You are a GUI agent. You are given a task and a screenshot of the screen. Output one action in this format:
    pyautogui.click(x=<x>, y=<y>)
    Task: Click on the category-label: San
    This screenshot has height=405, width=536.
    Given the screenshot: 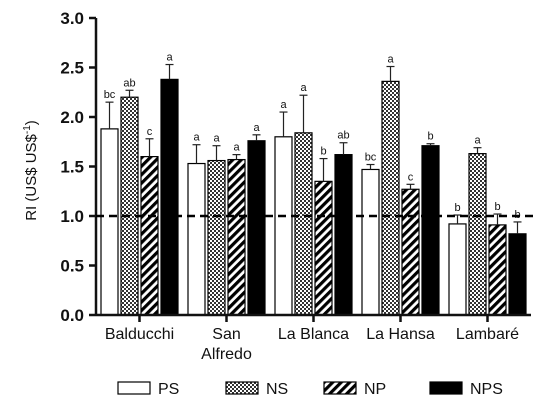 What is the action you would take?
    pyautogui.click(x=226, y=334)
    